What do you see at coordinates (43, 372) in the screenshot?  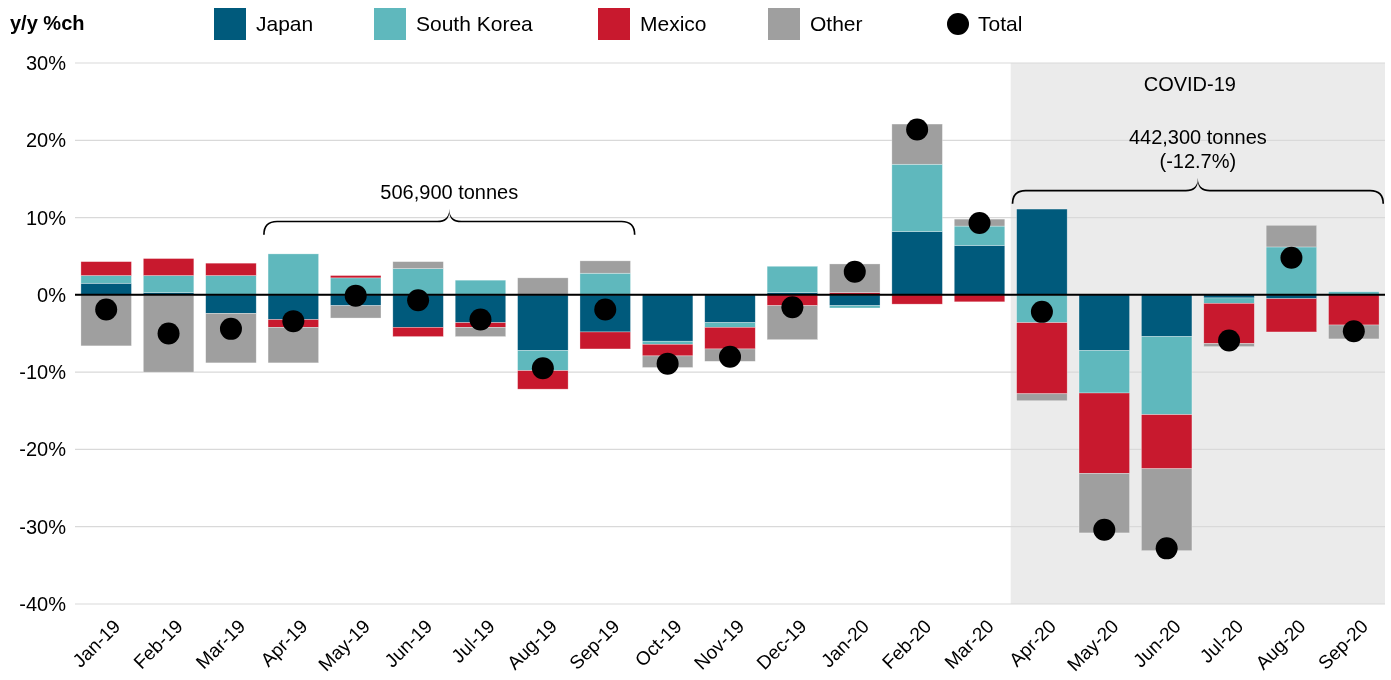 I see `y-tick-label: -10%` at bounding box center [43, 372].